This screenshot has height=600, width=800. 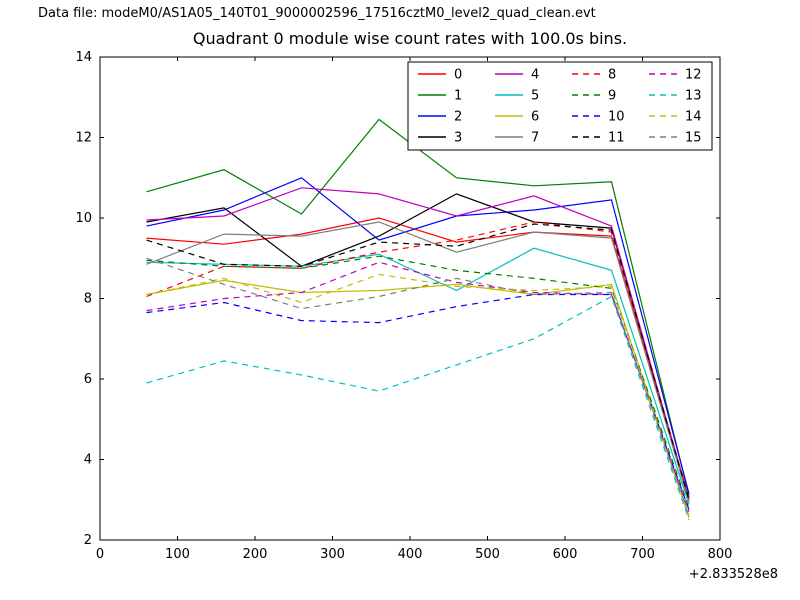 What do you see at coordinates (83, 138) in the screenshot?
I see `y-tick-label: 12` at bounding box center [83, 138].